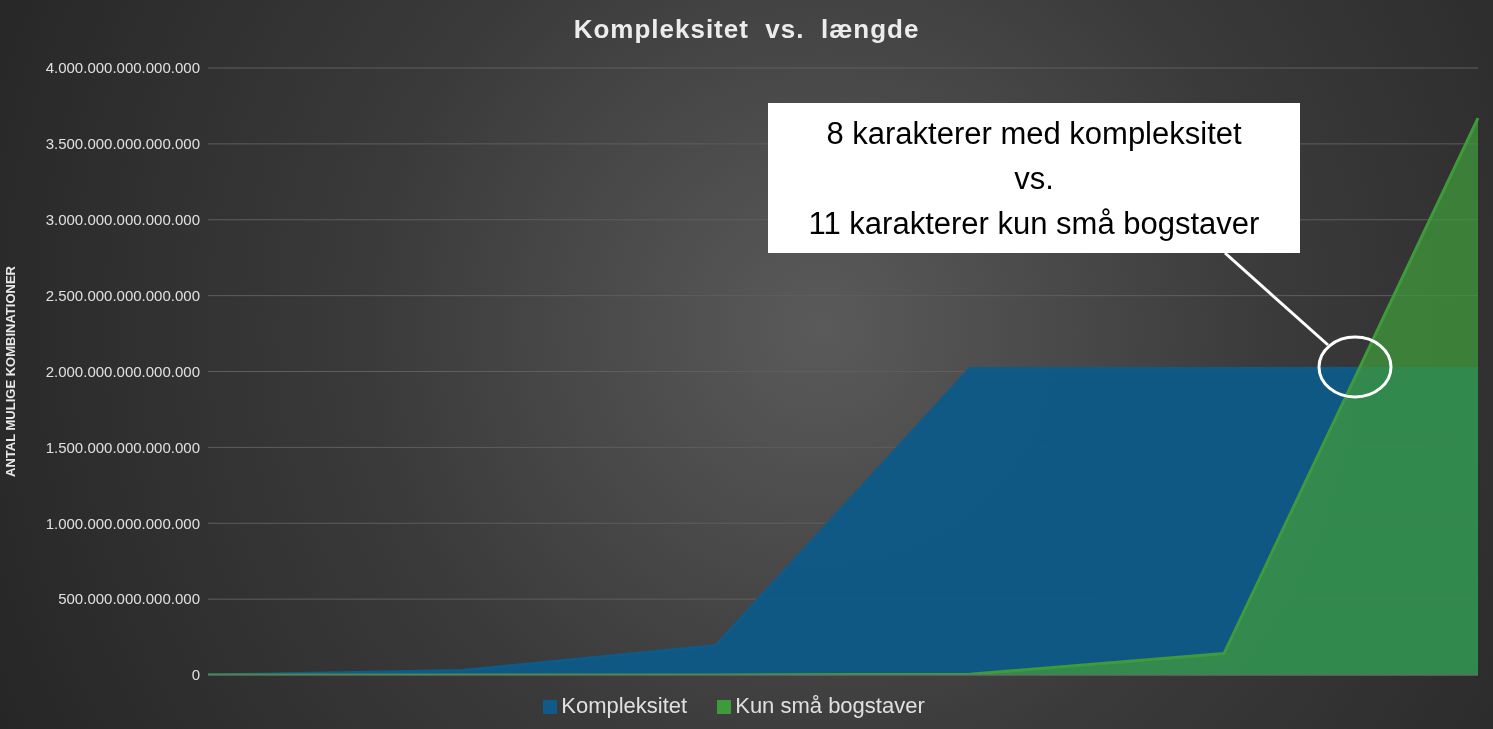 This screenshot has width=1493, height=729. I want to click on legend-label: Kompleksitet, so click(624, 705).